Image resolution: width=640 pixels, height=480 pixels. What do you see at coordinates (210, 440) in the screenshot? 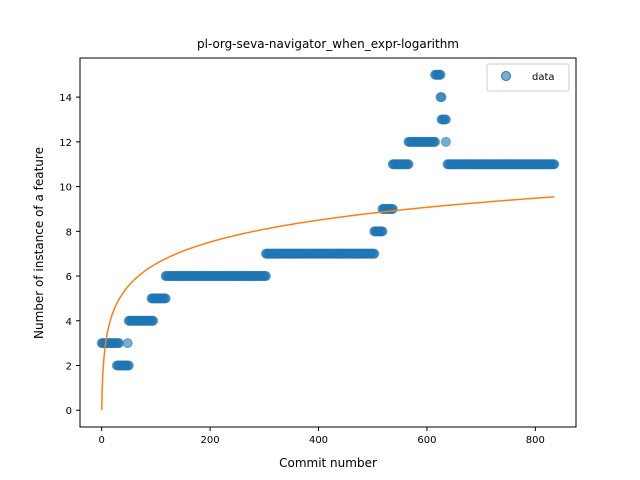
I see `x-tick-label: 200` at bounding box center [210, 440].